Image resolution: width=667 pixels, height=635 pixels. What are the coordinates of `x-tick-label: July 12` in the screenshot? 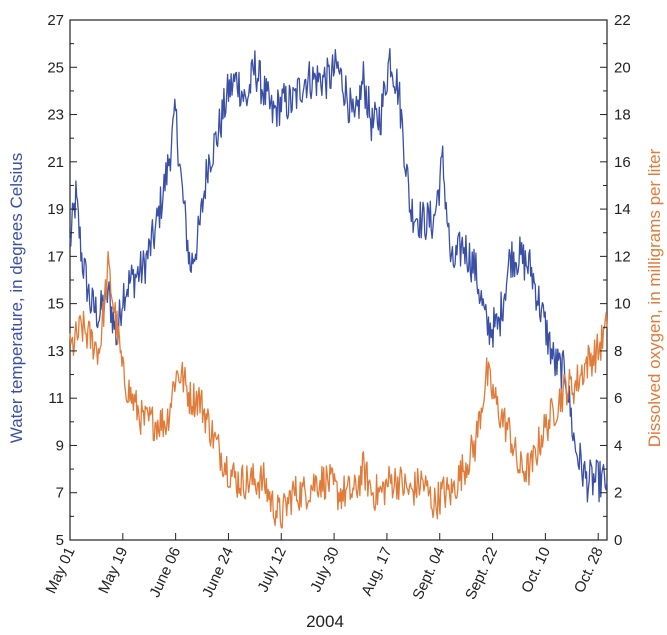 It's located at (271, 570).